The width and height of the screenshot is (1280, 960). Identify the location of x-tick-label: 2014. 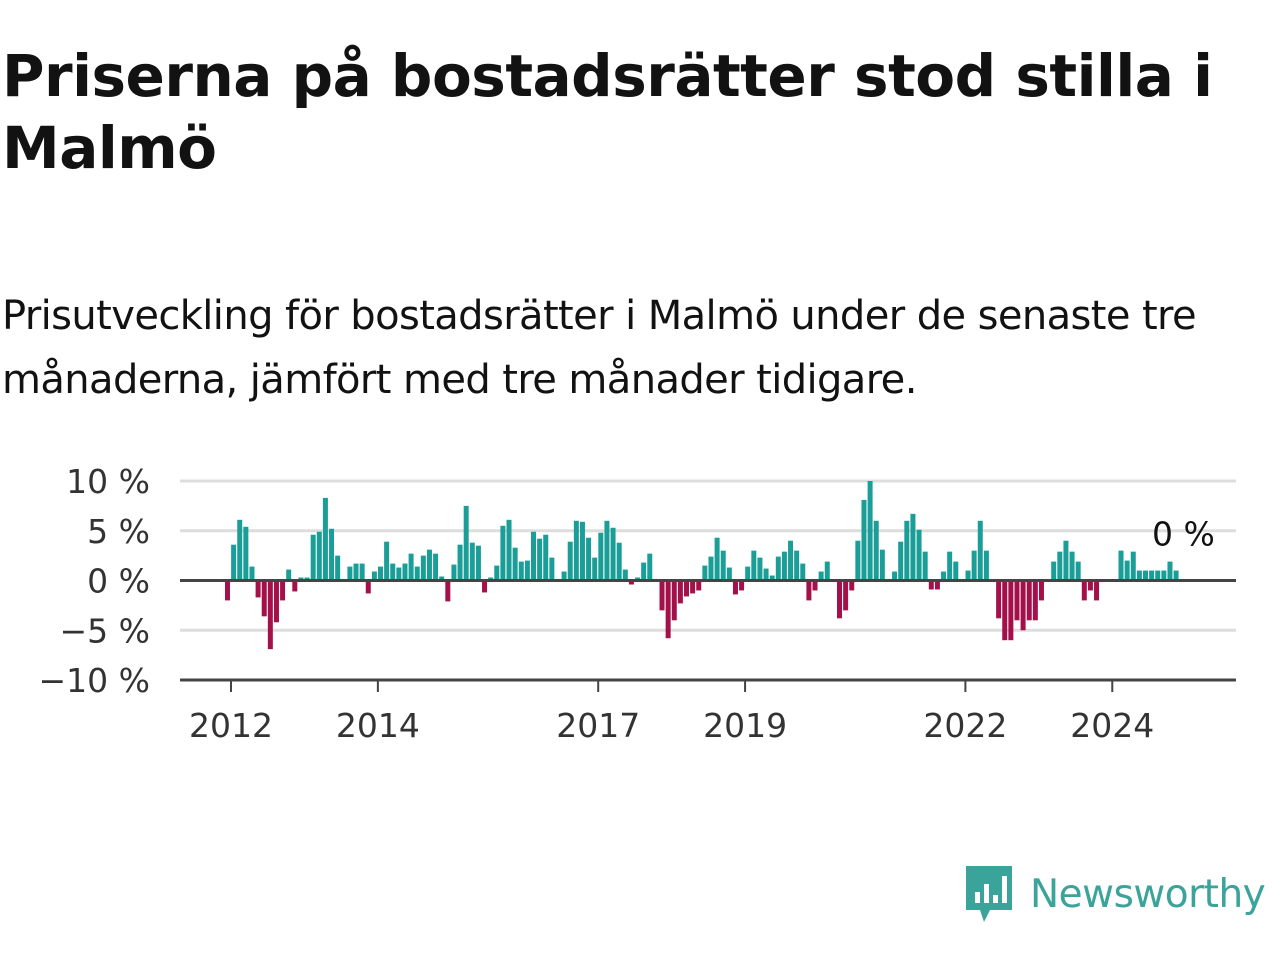
(378, 725).